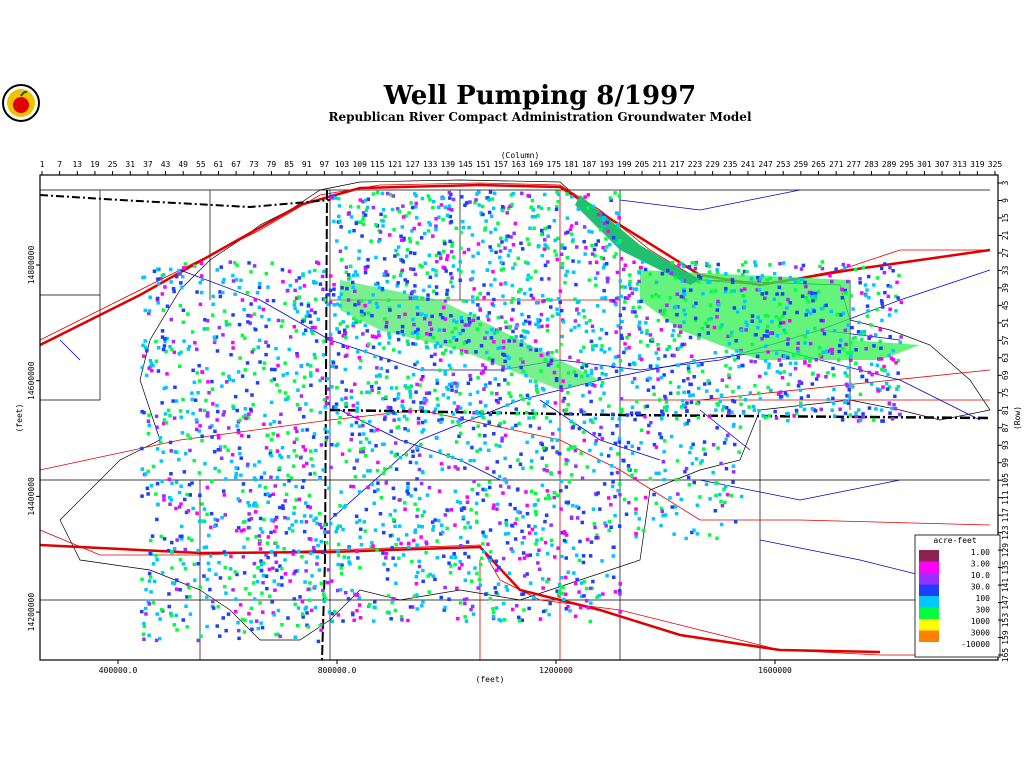  What do you see at coordinates (483, 164) in the screenshot?
I see `column-tick-label: 151` at bounding box center [483, 164].